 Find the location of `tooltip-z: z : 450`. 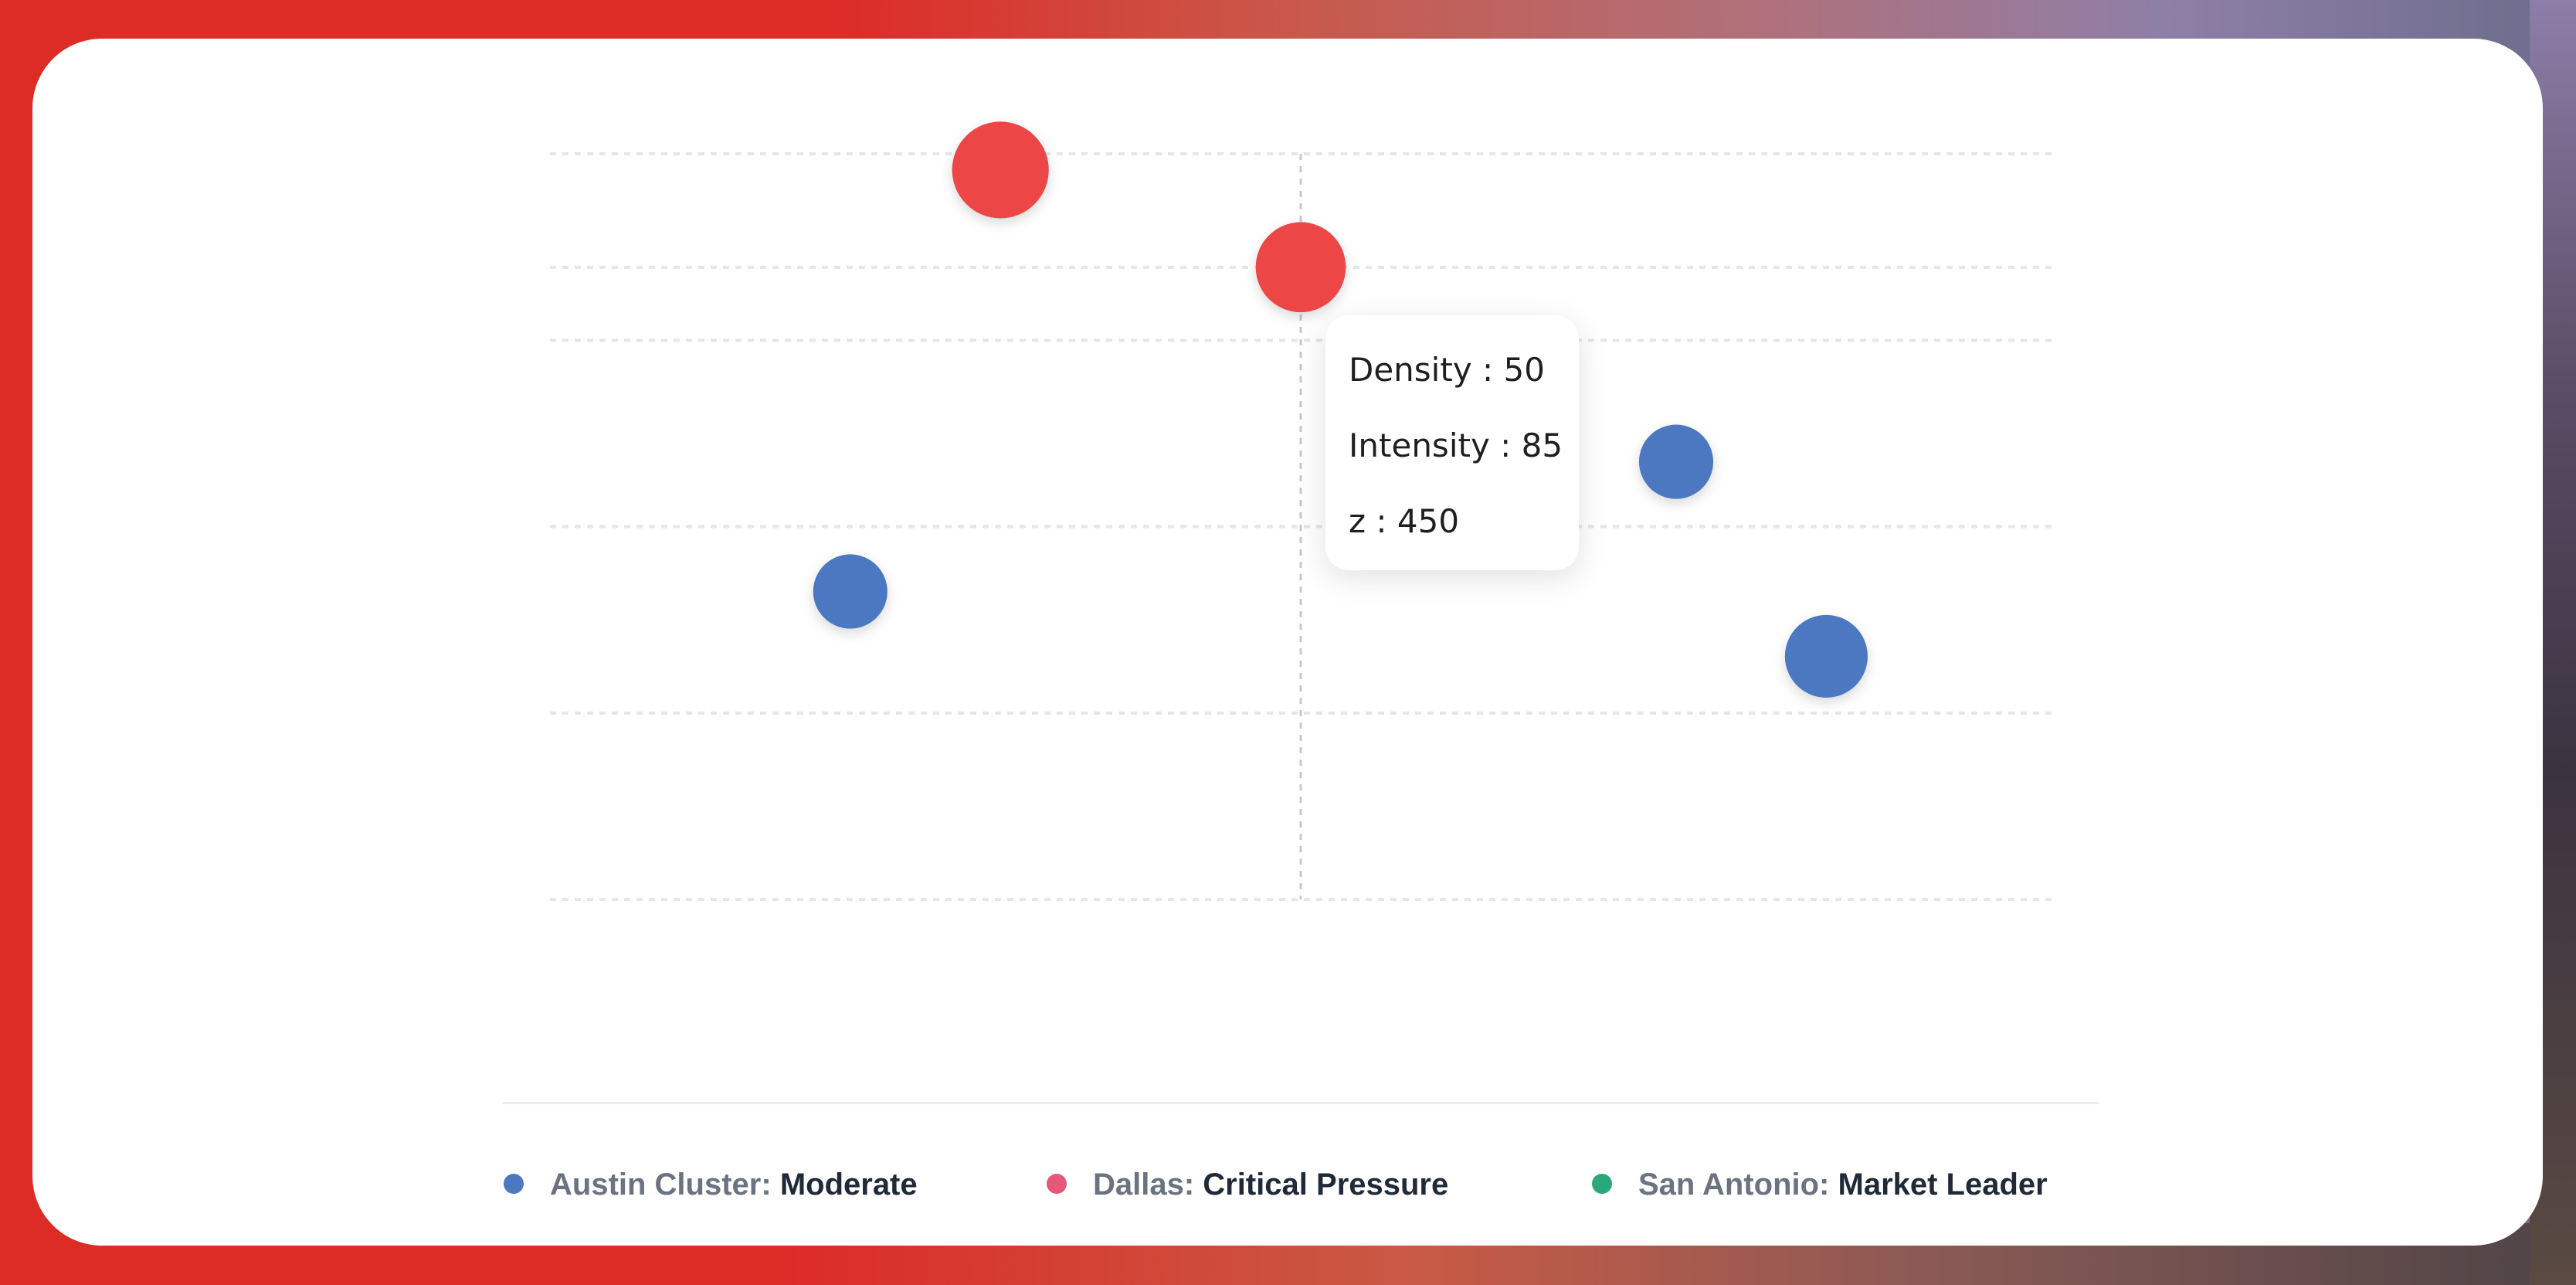

tooltip-z: z : 450 is located at coordinates (1404, 521).